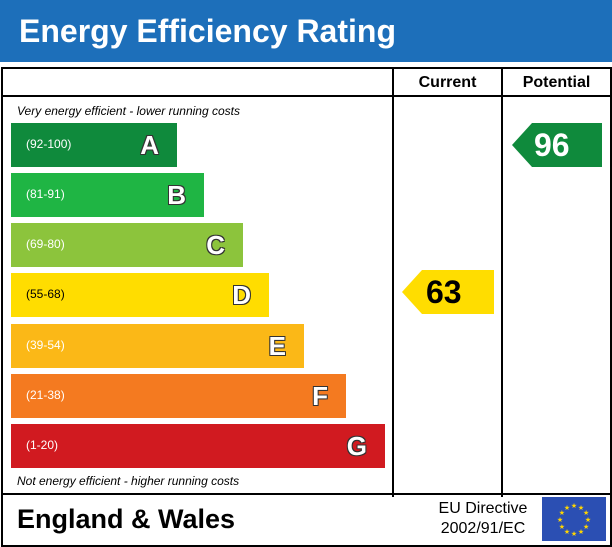 Image resolution: width=612 pixels, height=547 pixels. I want to click on potential-rating-value: 96, so click(552, 145).